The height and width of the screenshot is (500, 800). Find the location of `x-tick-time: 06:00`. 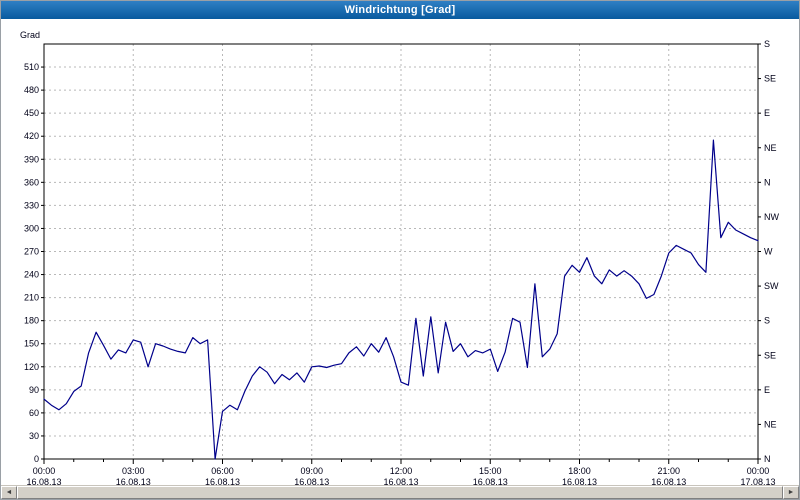

x-tick-time: 06:00 is located at coordinates (222, 471).